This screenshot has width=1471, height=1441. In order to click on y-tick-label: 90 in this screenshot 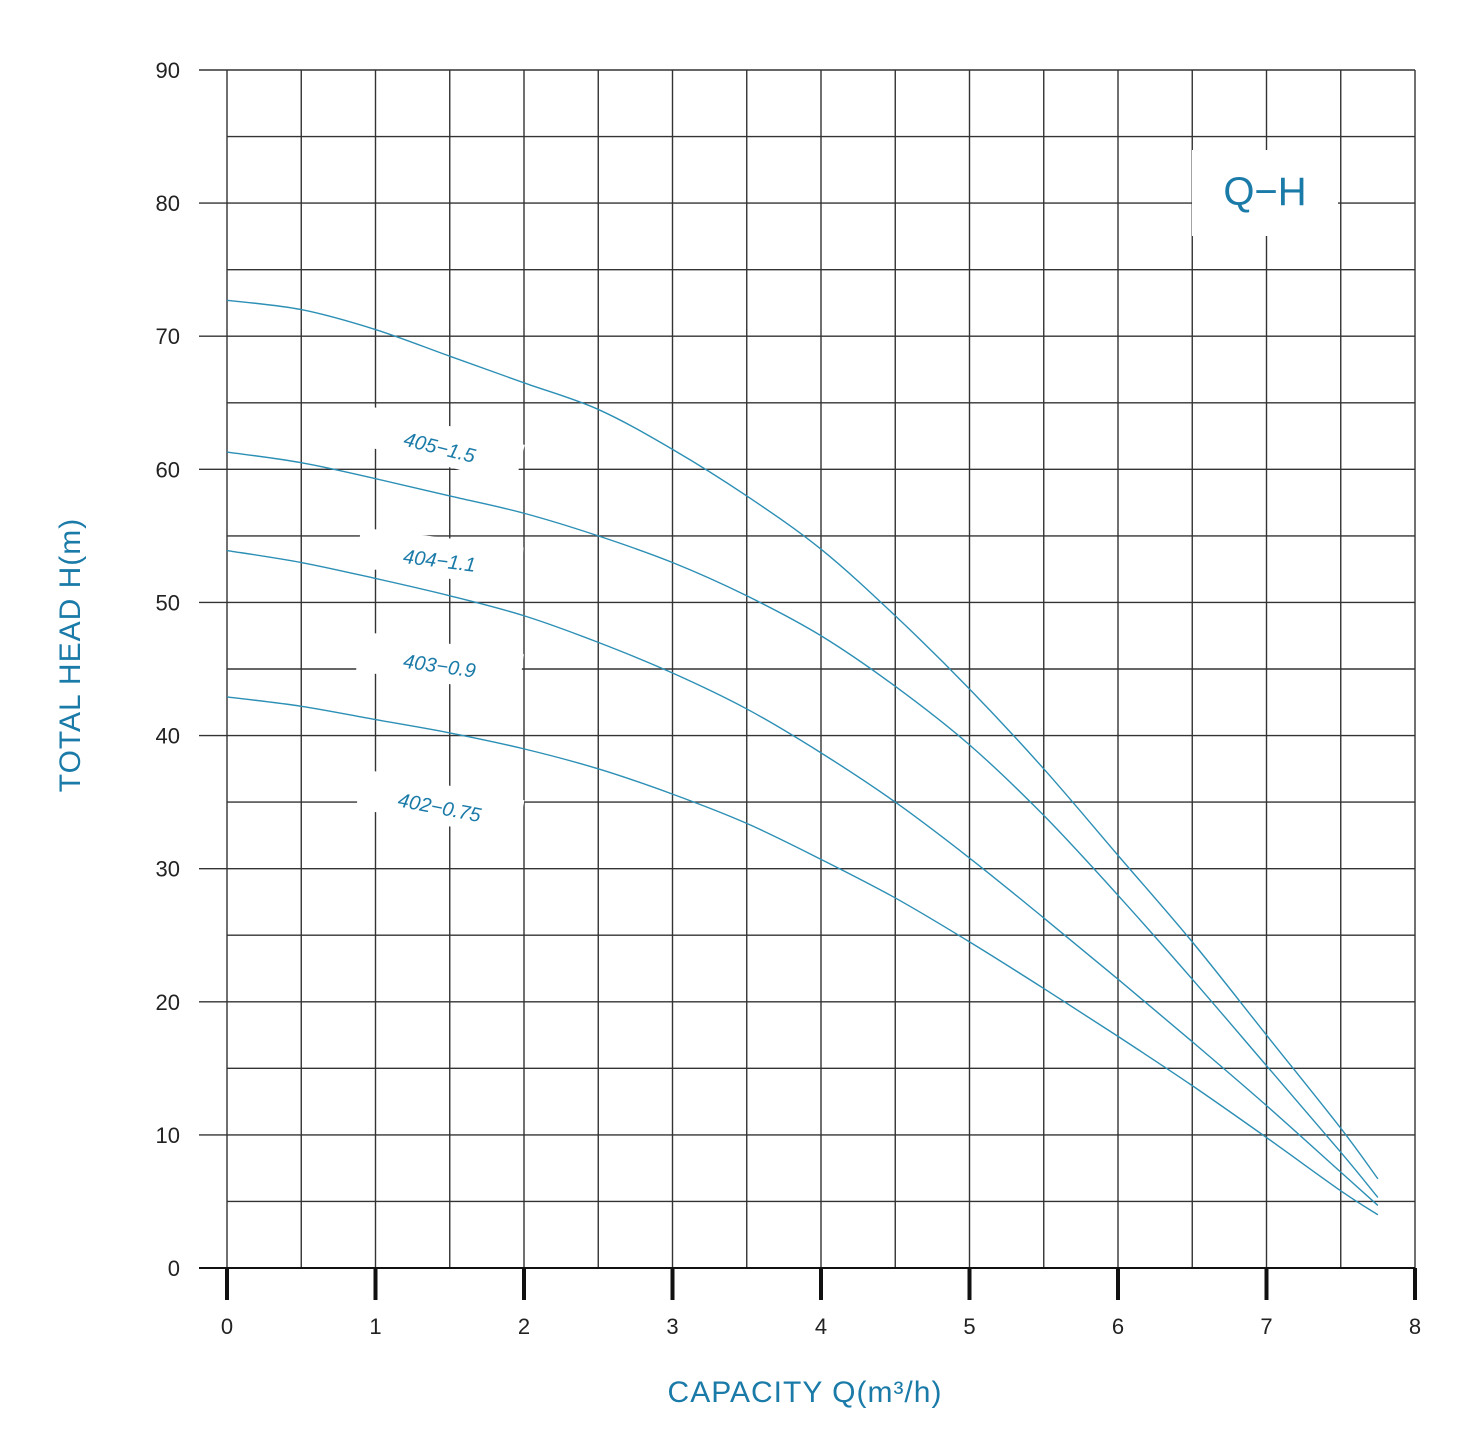, I will do `click(168, 70)`.